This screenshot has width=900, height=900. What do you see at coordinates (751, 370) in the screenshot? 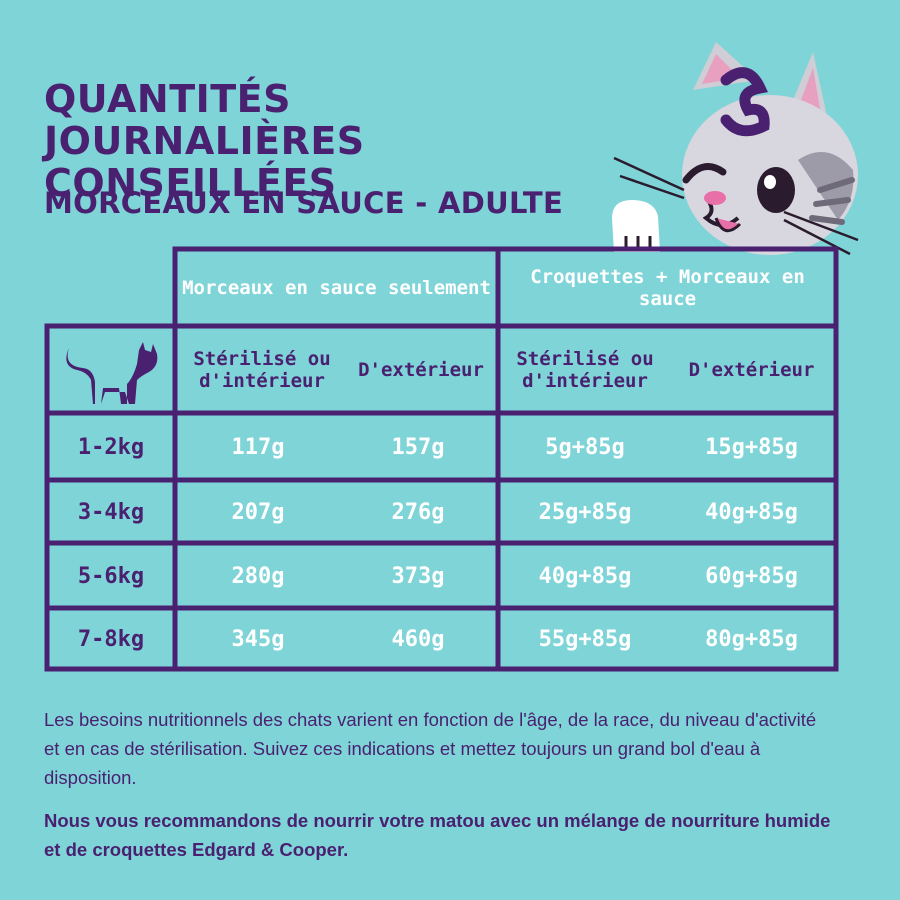
I see `subheader-outdoor-mixed: D'extérieur` at bounding box center [751, 370].